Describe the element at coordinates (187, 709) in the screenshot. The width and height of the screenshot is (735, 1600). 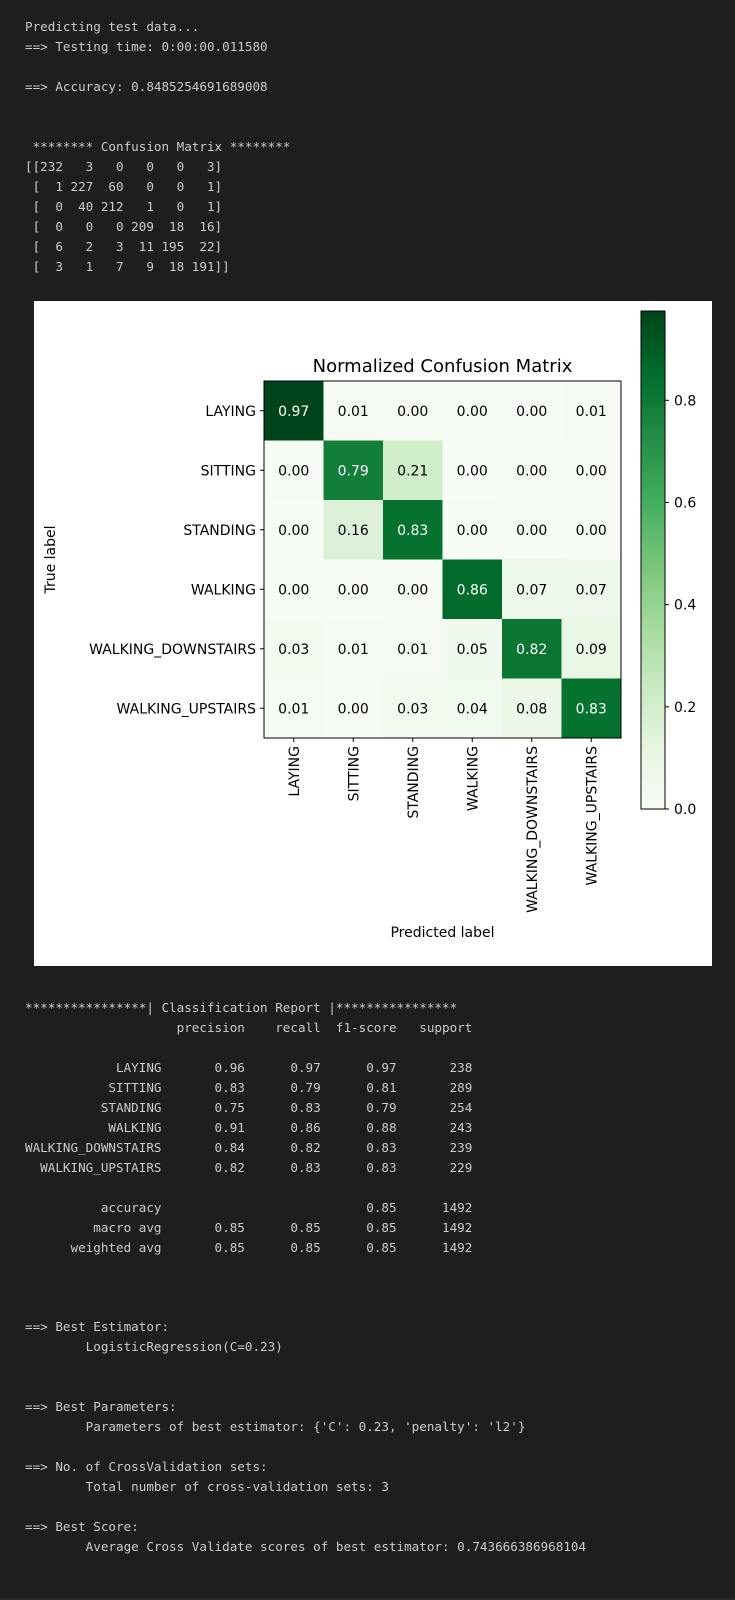
I see `y-tick-label: WALKING_UPSTAIRS` at that location.